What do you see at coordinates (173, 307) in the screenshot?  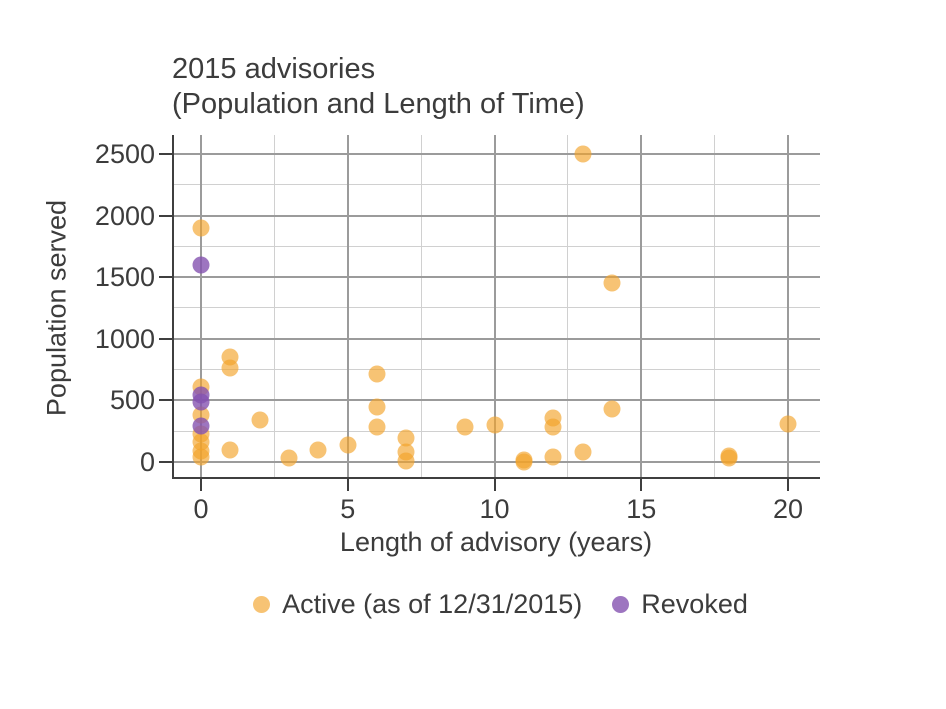 I see `y-axis-line` at bounding box center [173, 307].